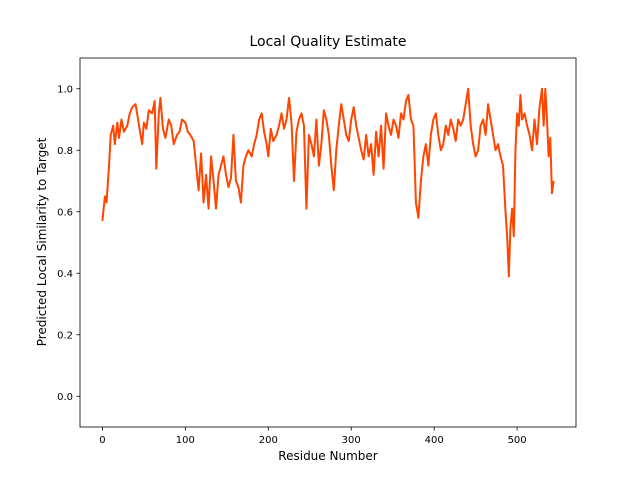  I want to click on x-tick-label: 400, so click(434, 440).